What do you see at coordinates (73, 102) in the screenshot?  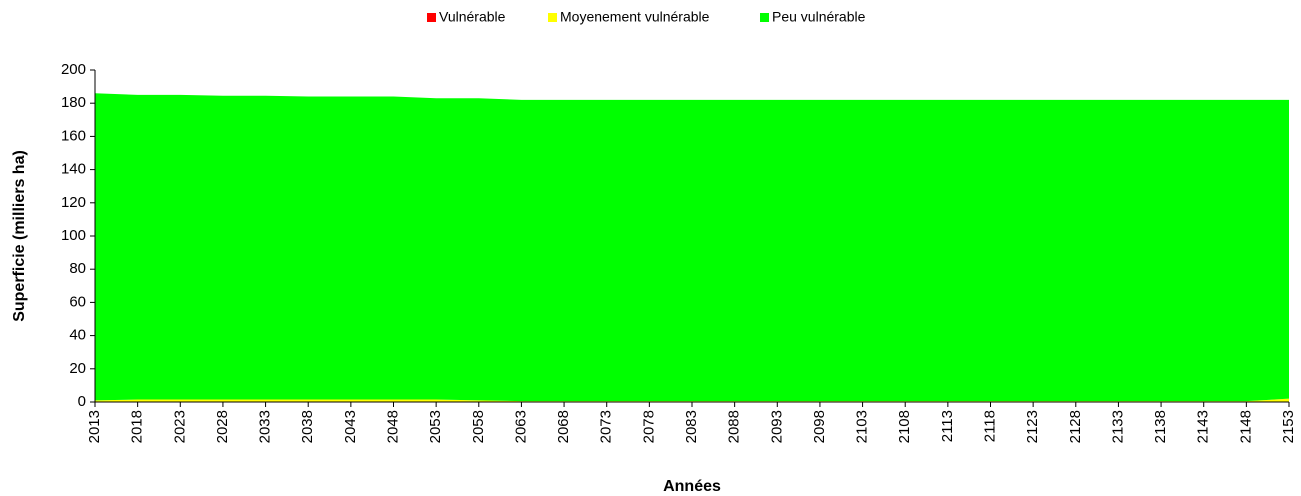 I see `y-tick-label: 180` at bounding box center [73, 102].